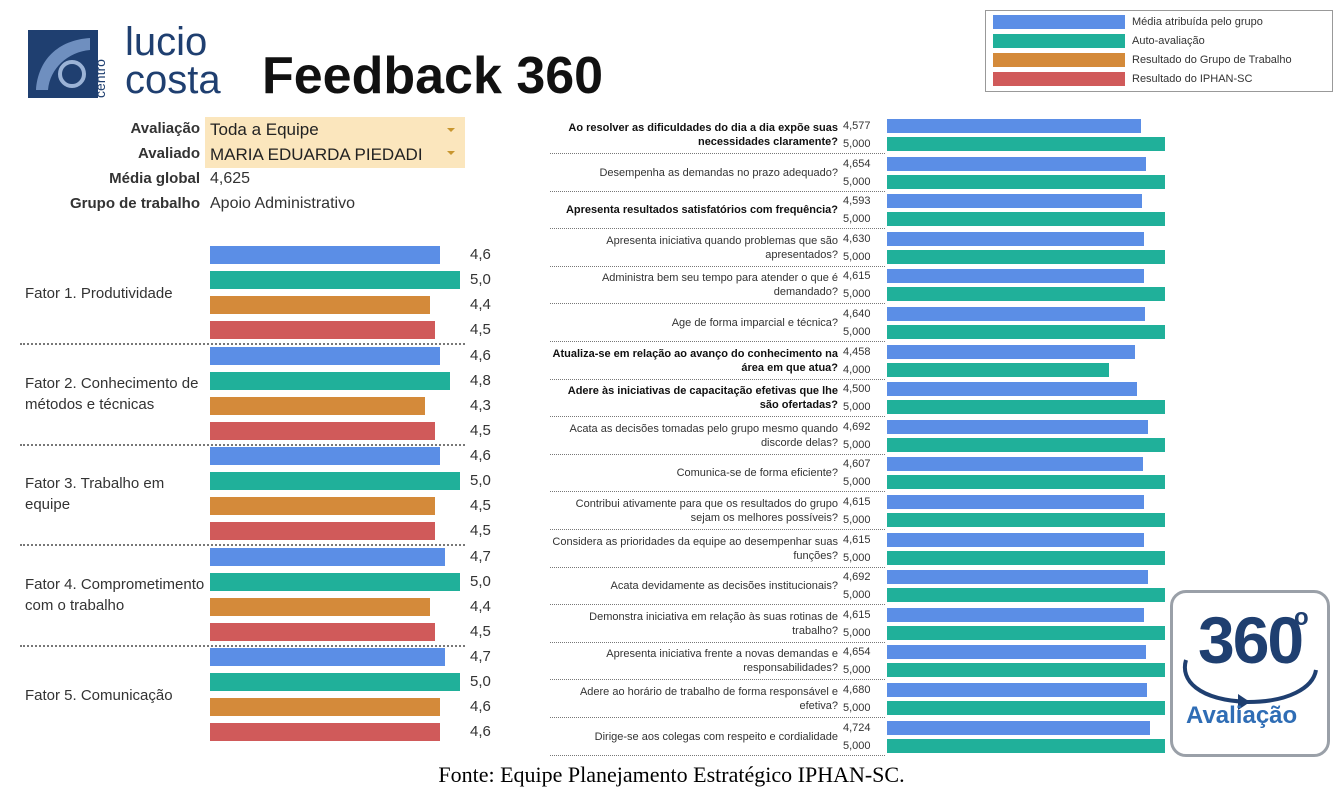 The height and width of the screenshot is (794, 1343). What do you see at coordinates (95, 494) in the screenshot?
I see `factor-label: Fator 3. Trabalho em equipe` at bounding box center [95, 494].